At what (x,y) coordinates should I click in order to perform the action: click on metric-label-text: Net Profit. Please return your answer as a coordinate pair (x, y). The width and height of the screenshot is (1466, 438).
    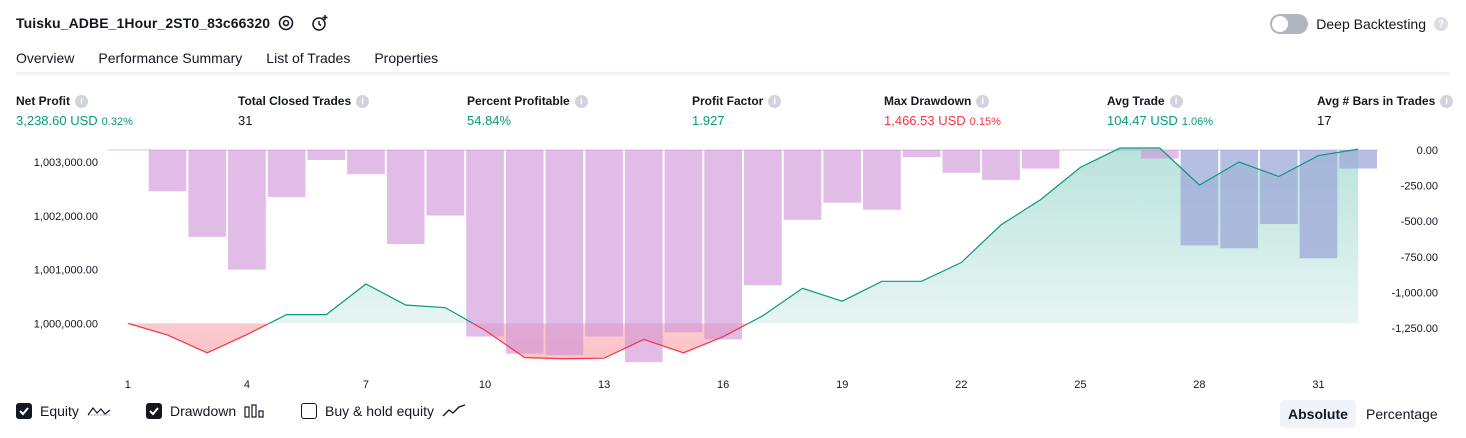
    Looking at the image, I should click on (43, 101).